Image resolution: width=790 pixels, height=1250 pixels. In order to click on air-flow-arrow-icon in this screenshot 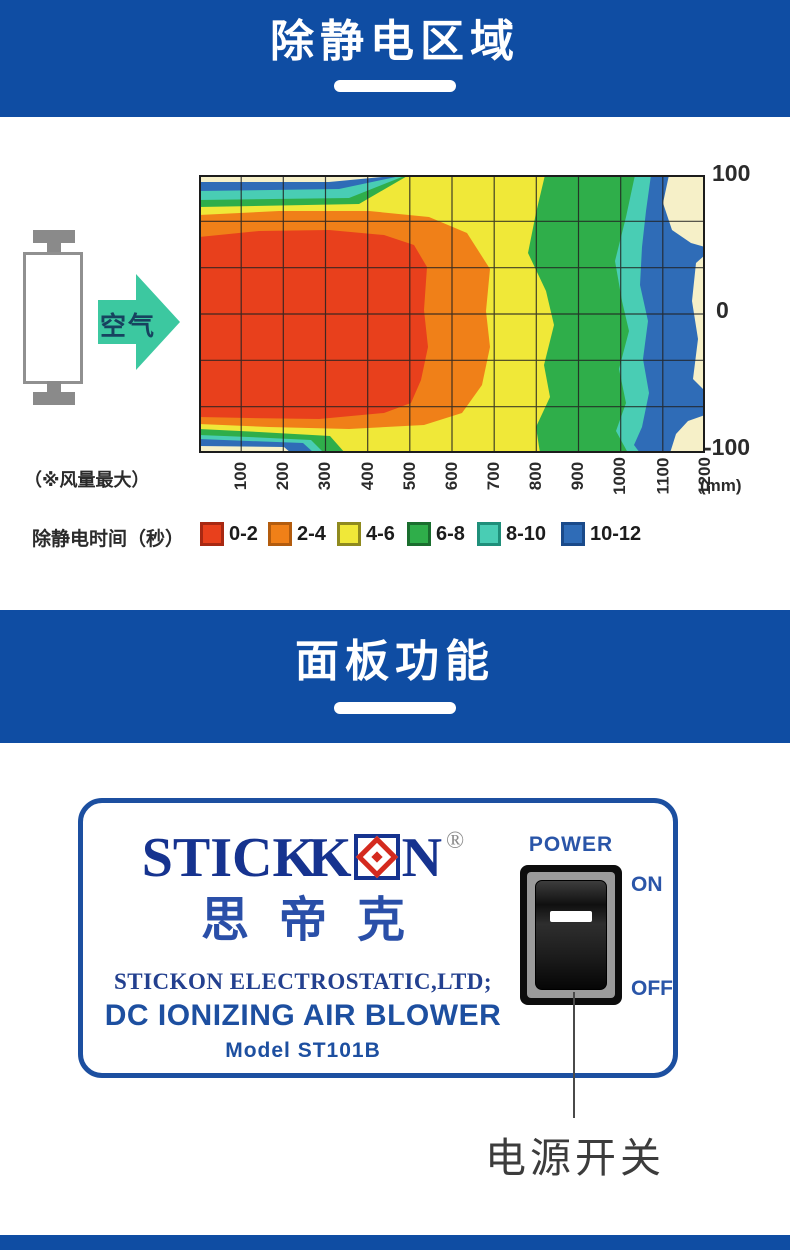, I will do `click(139, 322)`.